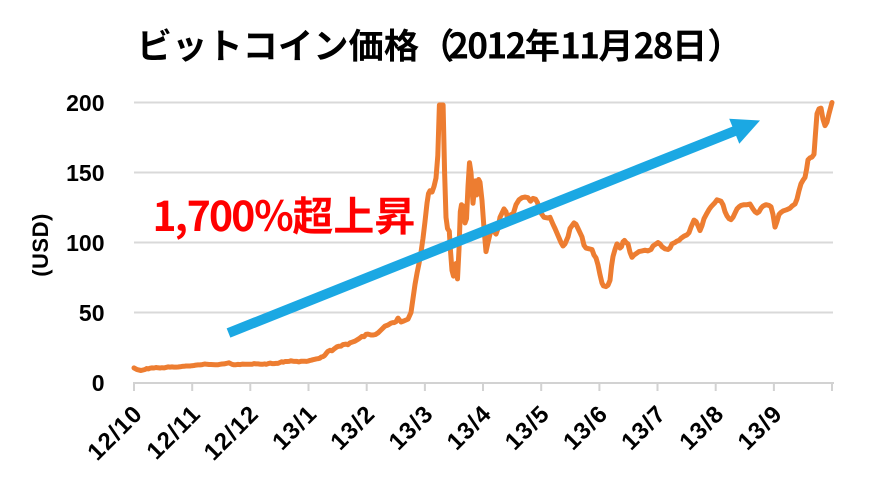  Describe the element at coordinates (85, 103) in the screenshot. I see `svg-text: 200` at that location.